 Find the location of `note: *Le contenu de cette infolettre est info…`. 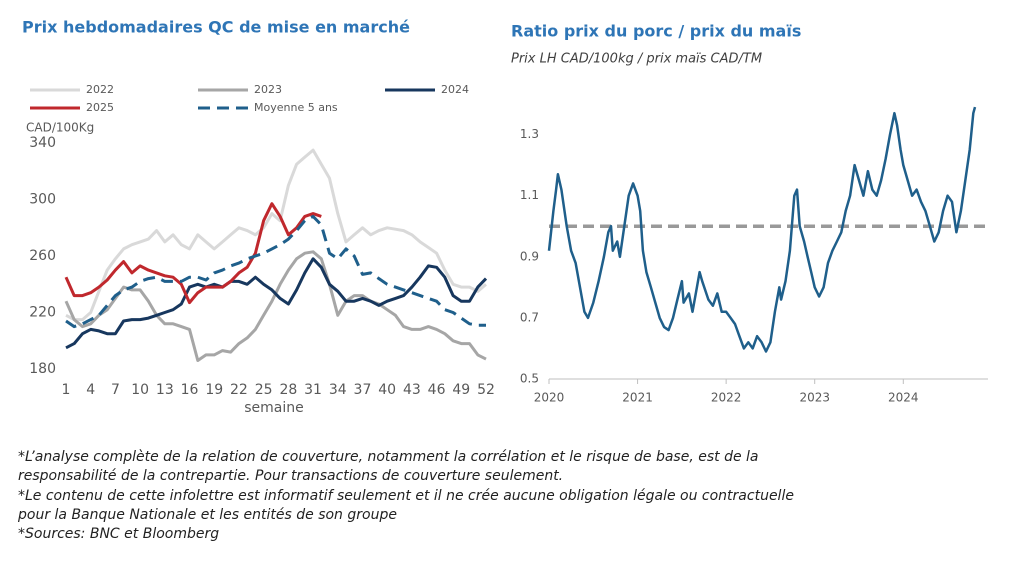

note: *Le contenu de cette infolettre est info… is located at coordinates (406, 496).